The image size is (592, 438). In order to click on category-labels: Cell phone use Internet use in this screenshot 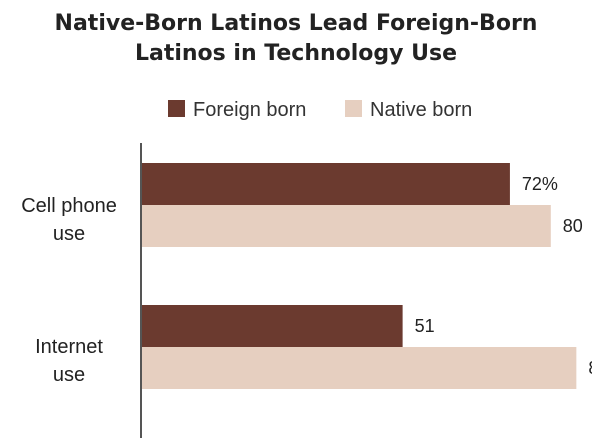, I will do `click(69, 290)`.